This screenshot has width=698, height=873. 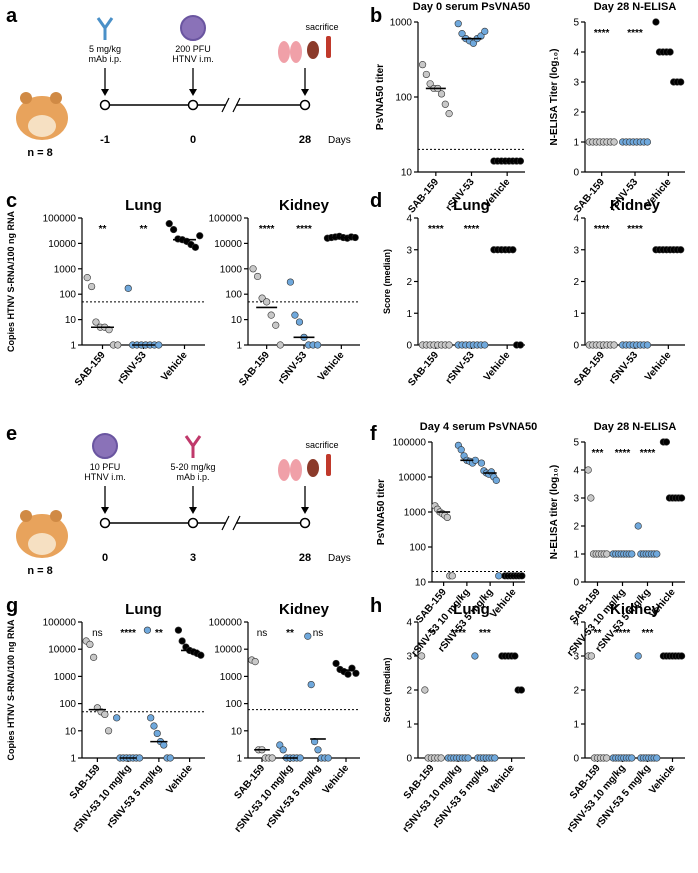 I want to click on y-axis-label: PsVNA50 titer, so click(x=381, y=512).